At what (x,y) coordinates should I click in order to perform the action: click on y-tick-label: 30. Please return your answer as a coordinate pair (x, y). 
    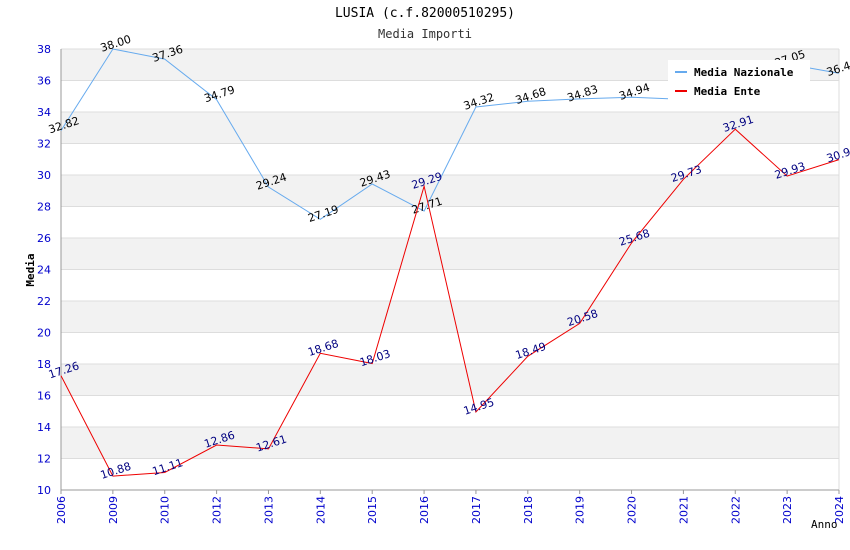
    Looking at the image, I should click on (44, 175).